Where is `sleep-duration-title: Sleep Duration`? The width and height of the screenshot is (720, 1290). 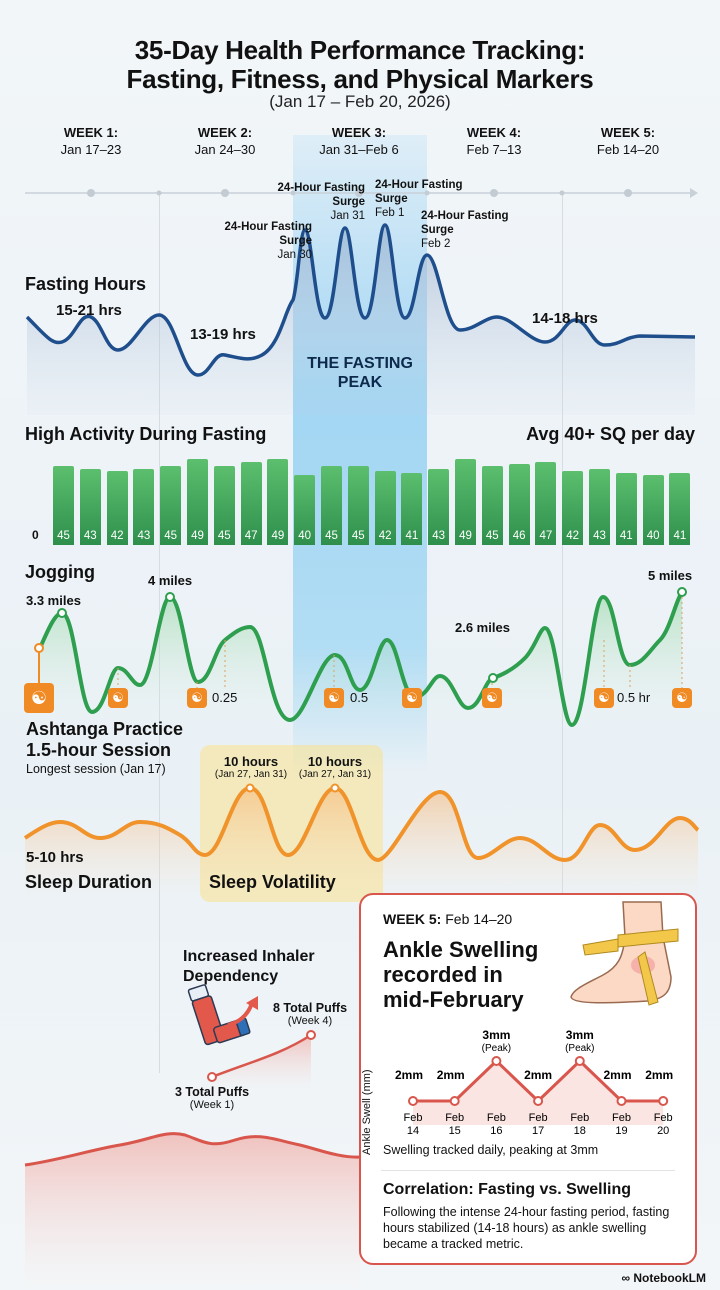
sleep-duration-title: Sleep Duration is located at coordinates (89, 882).